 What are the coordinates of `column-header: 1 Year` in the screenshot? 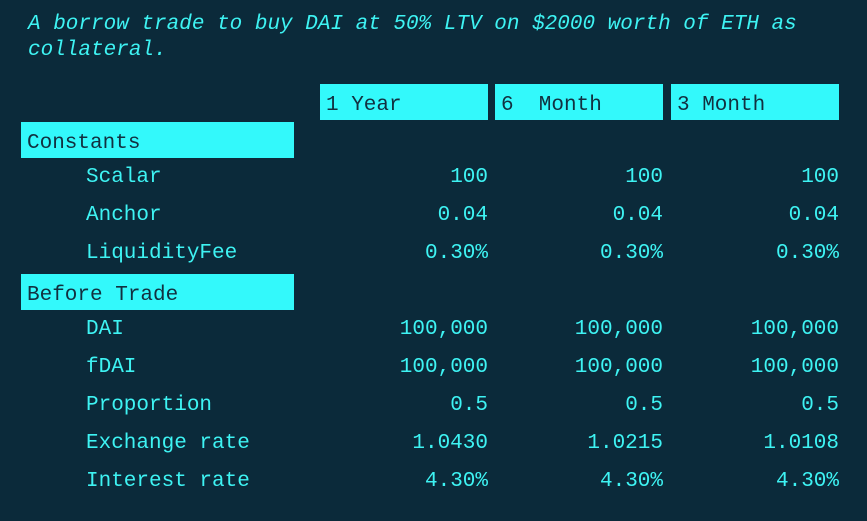 It's located at (404, 102).